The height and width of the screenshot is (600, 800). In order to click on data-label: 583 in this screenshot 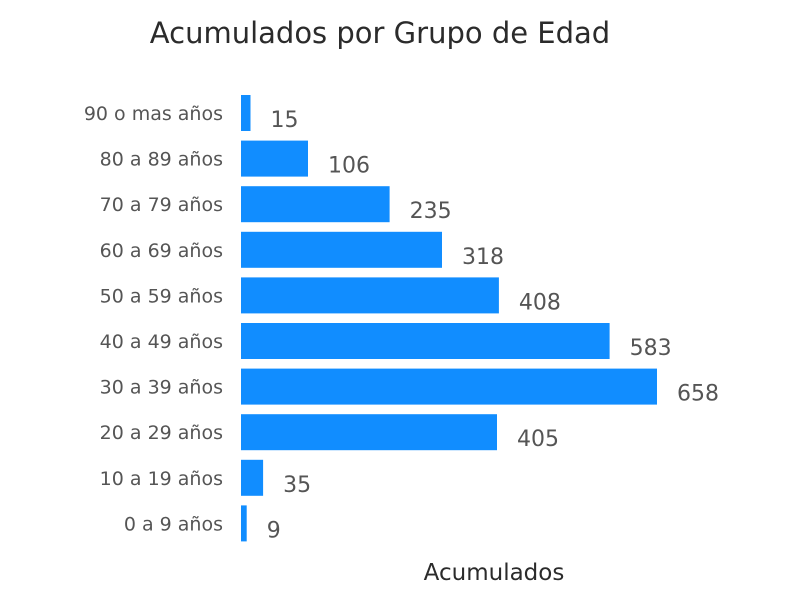, I will do `click(651, 348)`.